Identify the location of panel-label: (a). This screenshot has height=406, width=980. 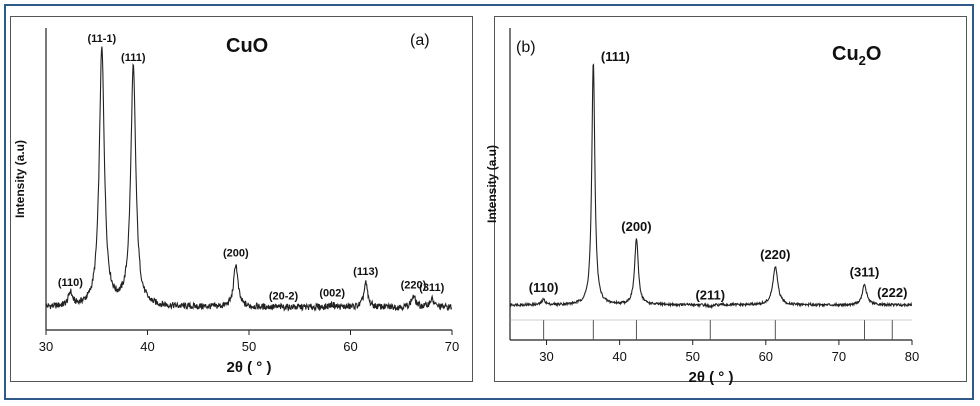
(420, 40).